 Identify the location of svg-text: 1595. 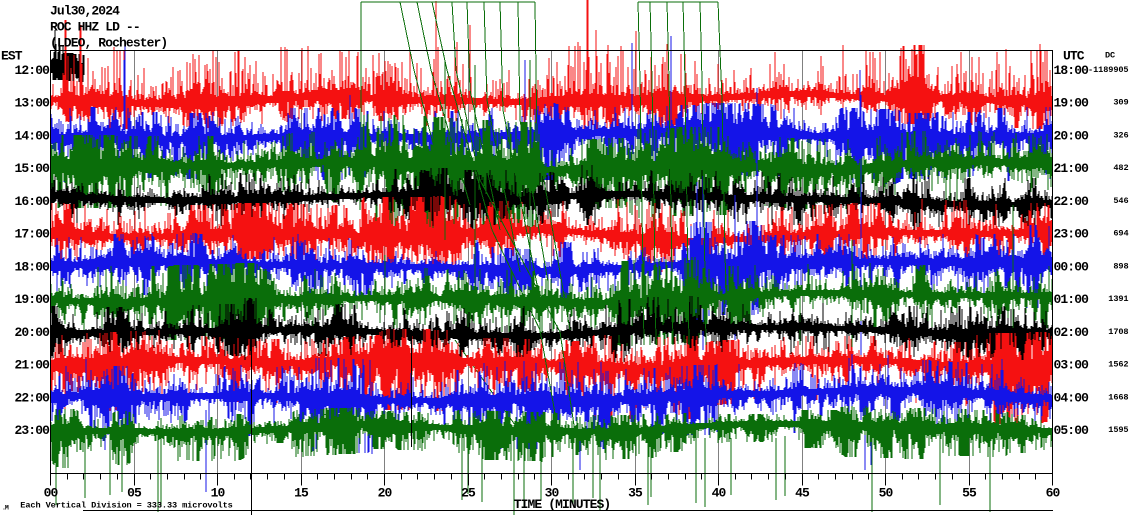
(1118, 430).